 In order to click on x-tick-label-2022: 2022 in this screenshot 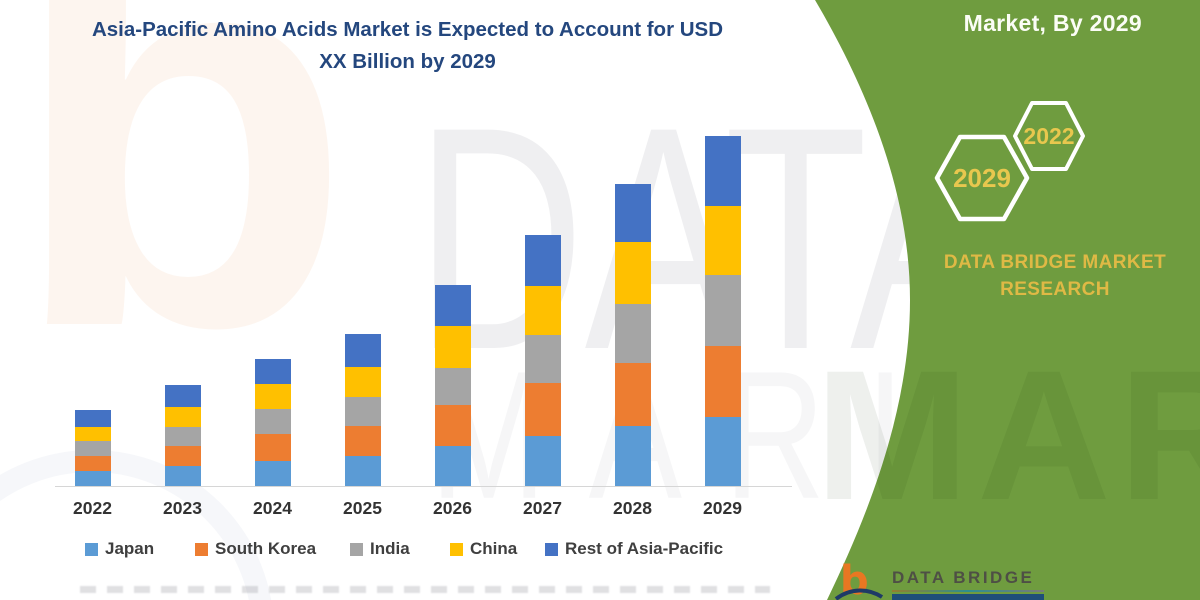, I will do `click(92, 508)`.